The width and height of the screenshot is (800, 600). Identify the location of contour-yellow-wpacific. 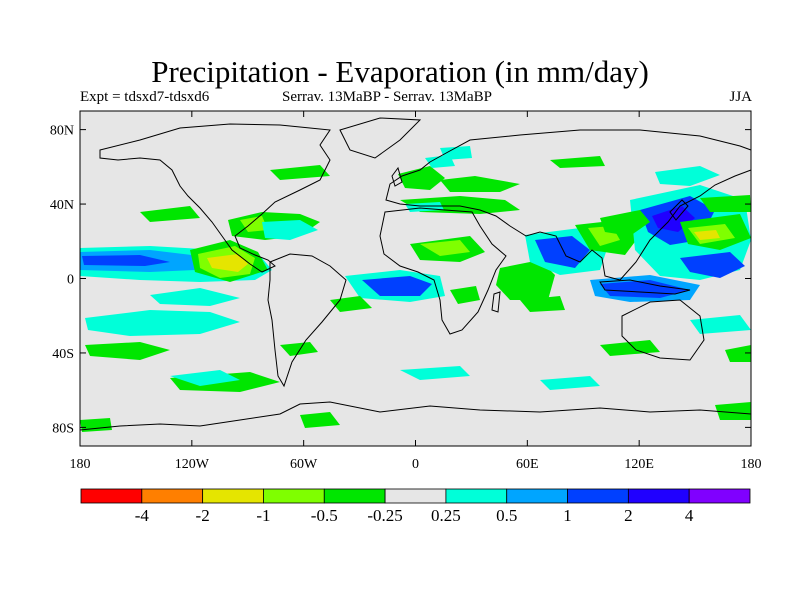
(707, 235).